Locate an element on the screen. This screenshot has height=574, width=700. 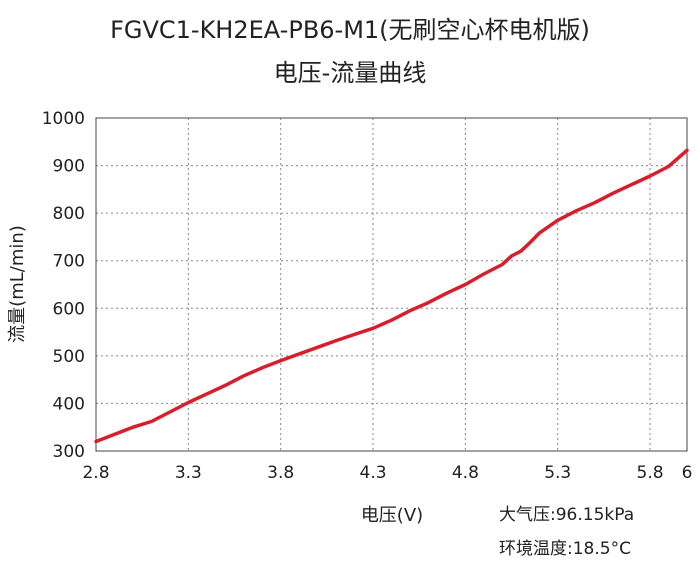
y-tick-label: 800 is located at coordinates (69, 214).